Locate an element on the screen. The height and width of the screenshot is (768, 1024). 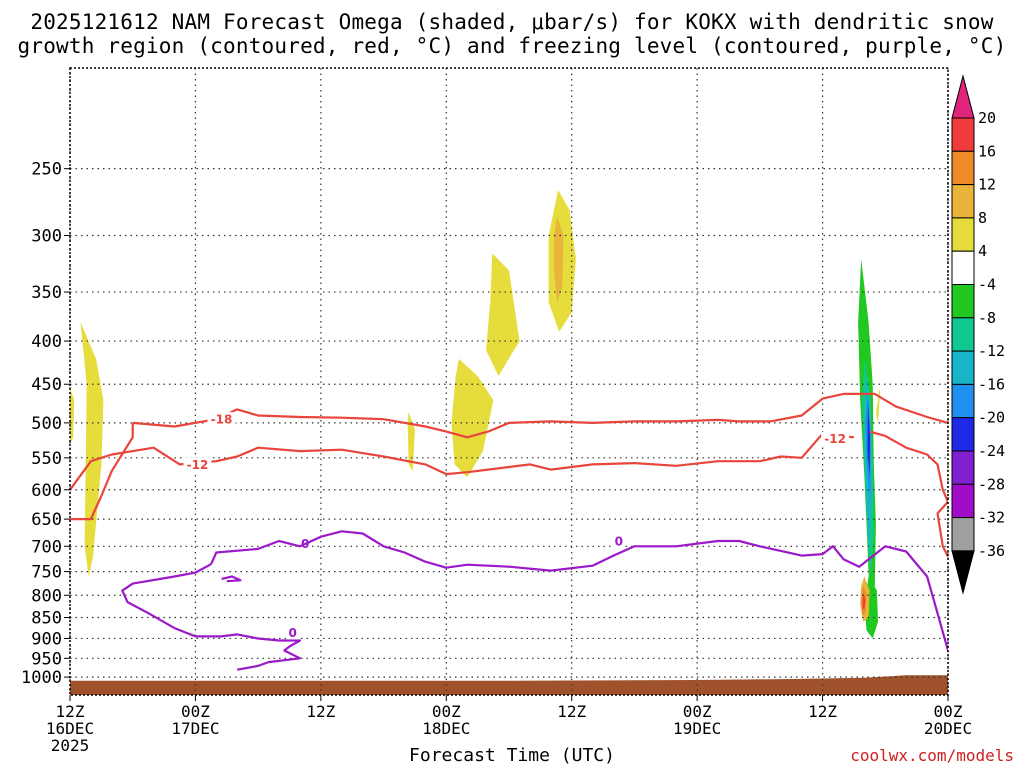
x-tick-label-7-0: 00Z is located at coordinates (948, 711).